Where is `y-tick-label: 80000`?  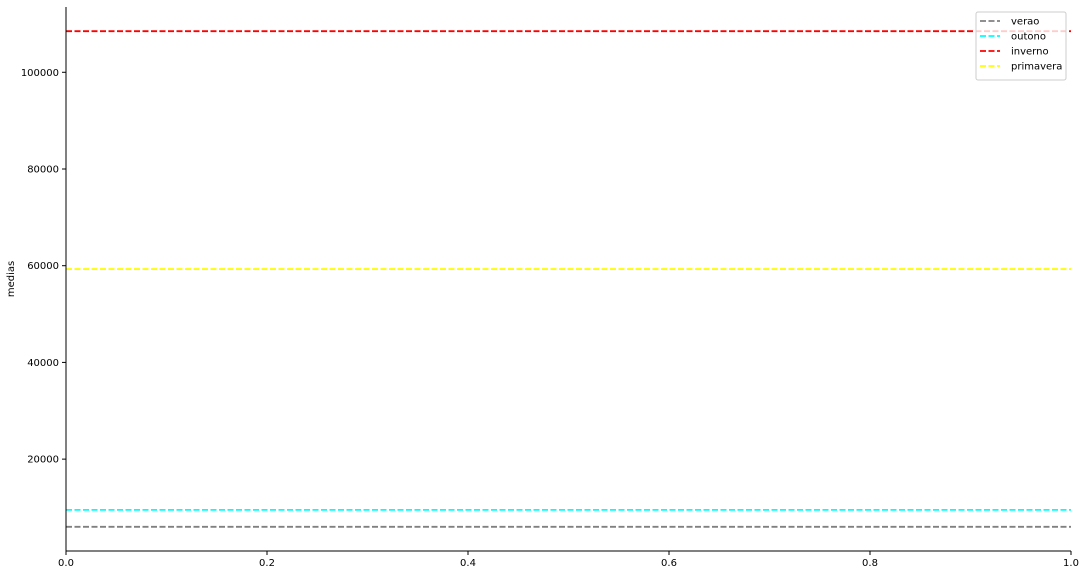 y-tick-label: 80000 is located at coordinates (43, 169).